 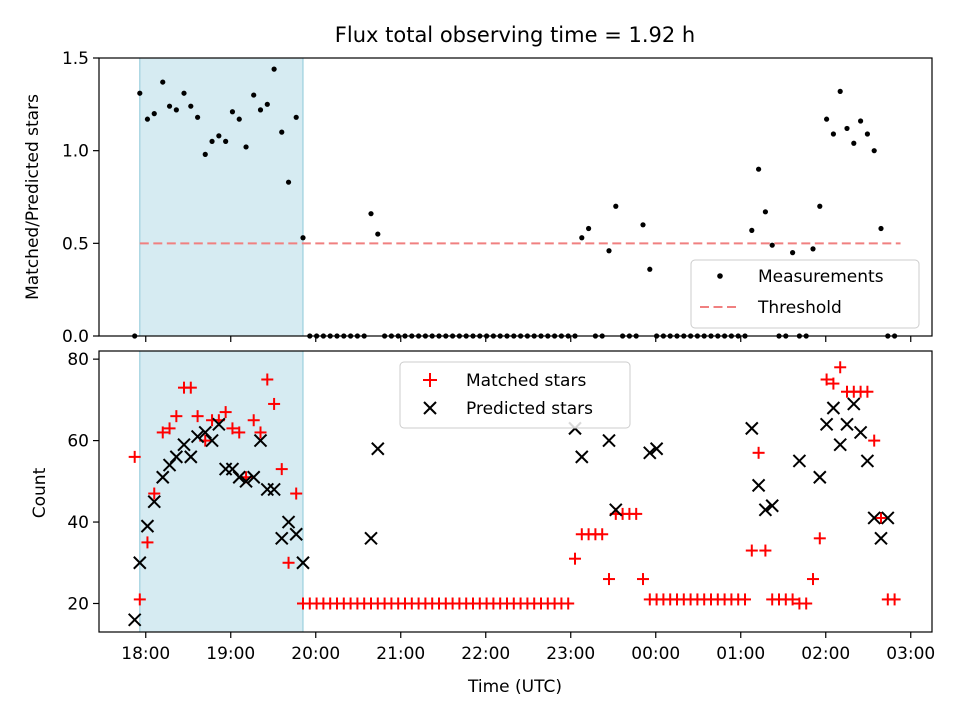 What do you see at coordinates (80, 198) in the screenshot?
I see `top-y-axis: 0.0 0.5 1.0 1.5` at bounding box center [80, 198].